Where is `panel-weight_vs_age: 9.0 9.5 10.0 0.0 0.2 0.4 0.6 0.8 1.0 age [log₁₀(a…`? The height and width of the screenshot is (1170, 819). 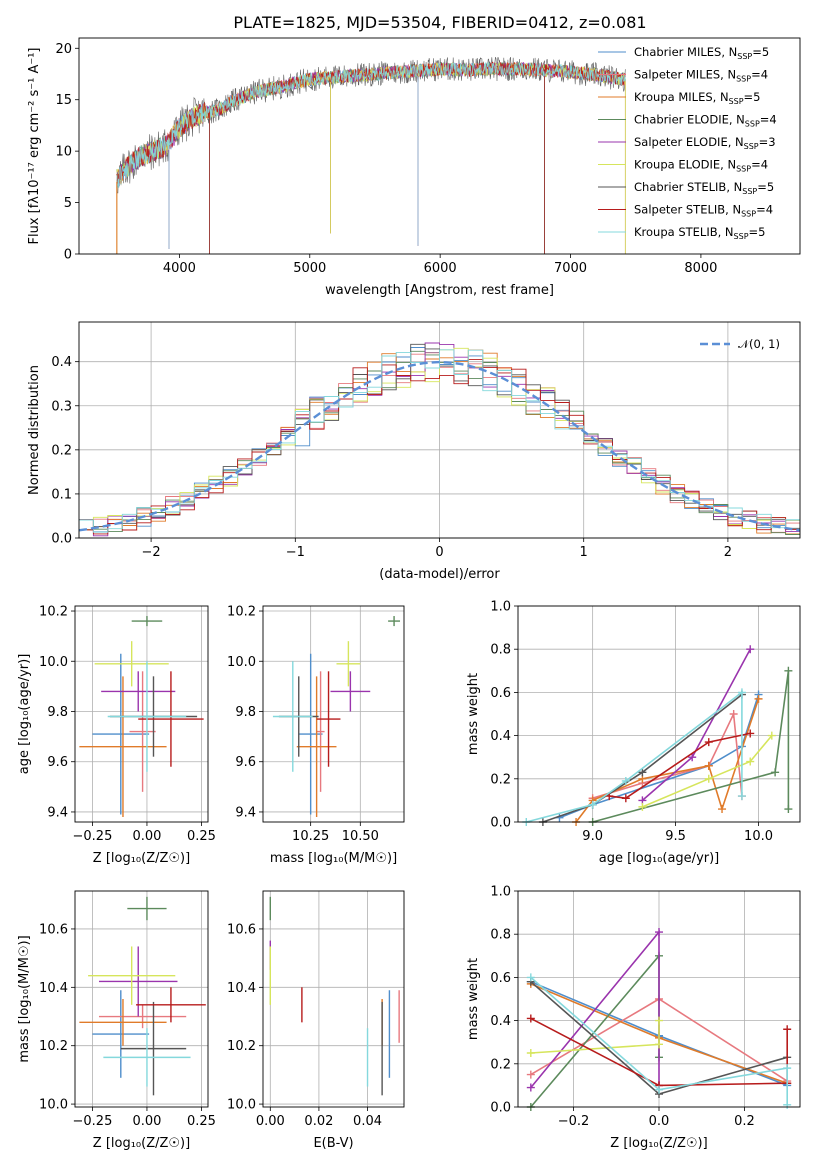
panel-weight_vs_age: 9.0 9.5 10.0 0.0 0.2 0.4 0.6 0.8 1.0 age [log₁₀(a… is located at coordinates (633, 733).